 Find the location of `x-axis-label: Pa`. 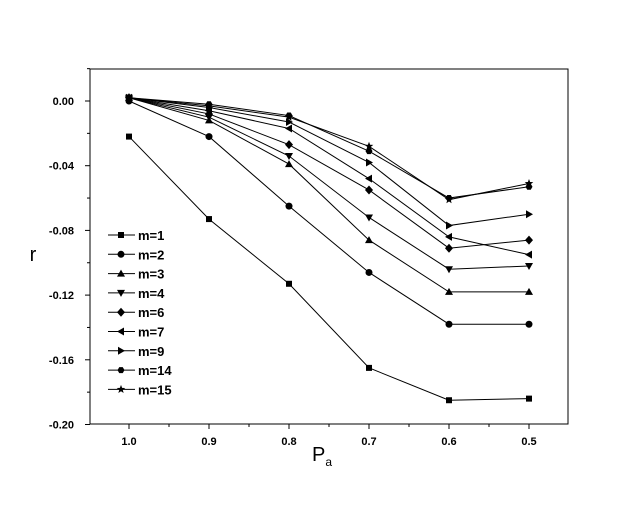

x-axis-label: Pa is located at coordinates (322, 456).